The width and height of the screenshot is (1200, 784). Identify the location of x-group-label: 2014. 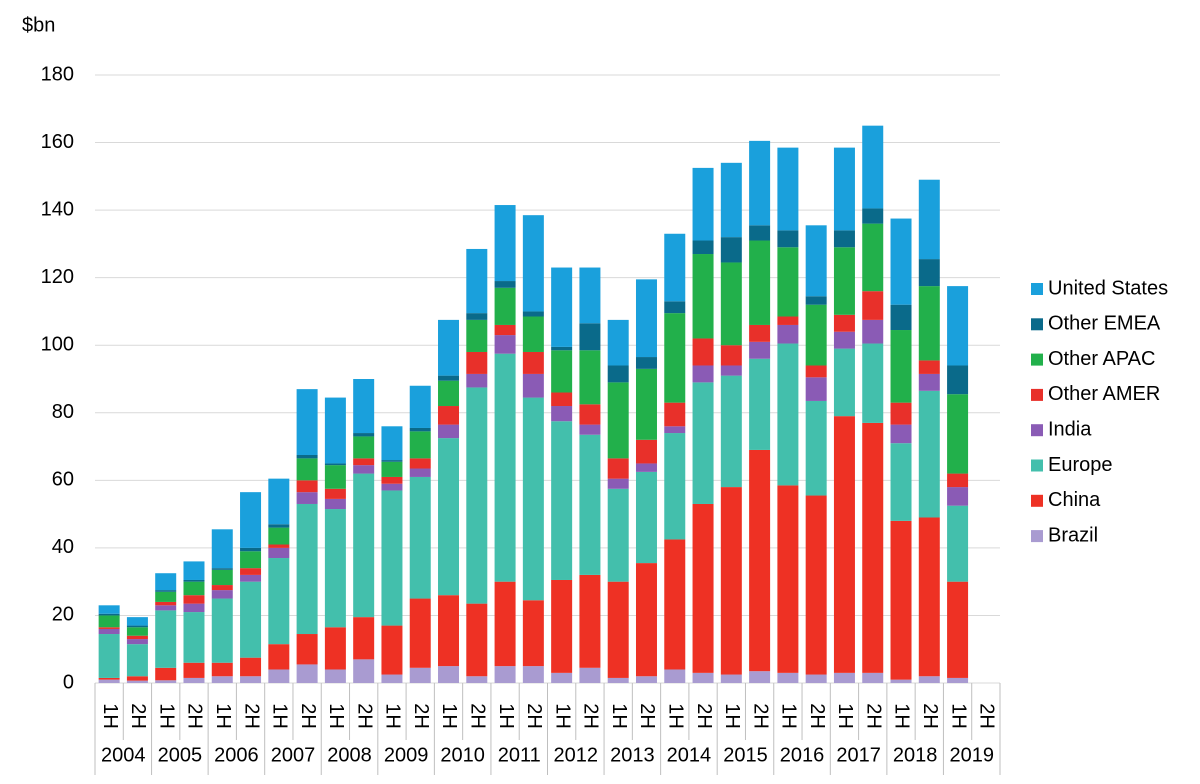
(689, 755).